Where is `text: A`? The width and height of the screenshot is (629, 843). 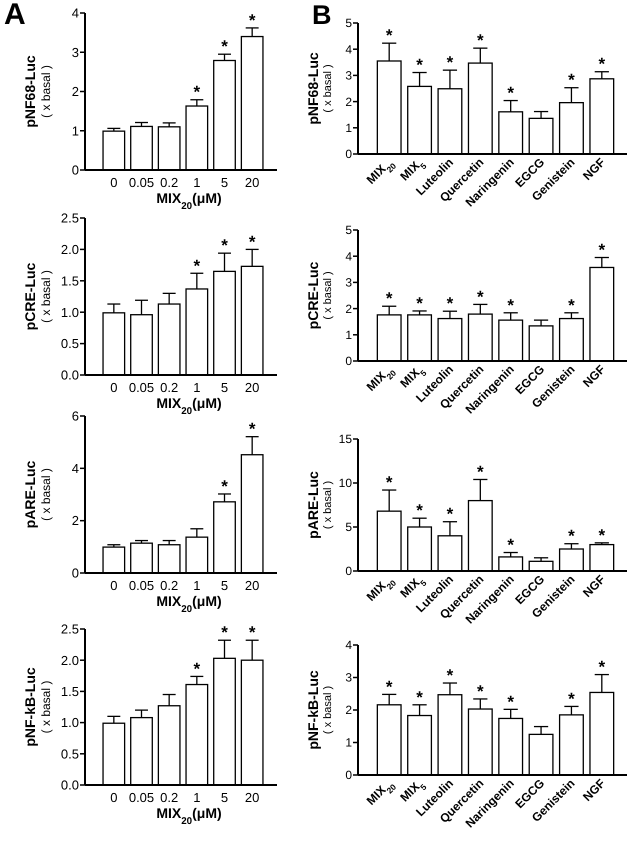 text: A is located at coordinates (15, 15).